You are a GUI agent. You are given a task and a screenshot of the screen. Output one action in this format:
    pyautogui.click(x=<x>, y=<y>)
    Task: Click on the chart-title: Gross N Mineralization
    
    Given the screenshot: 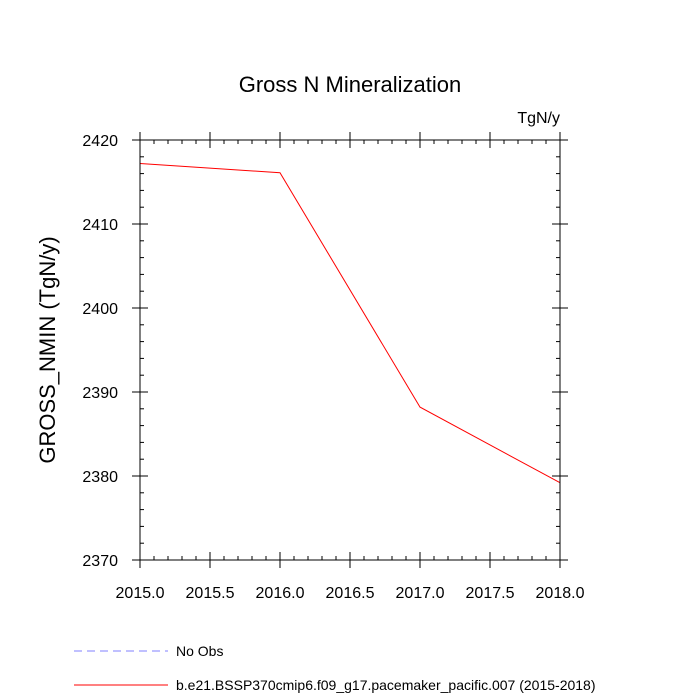 What is the action you would take?
    pyautogui.click(x=350, y=84)
    